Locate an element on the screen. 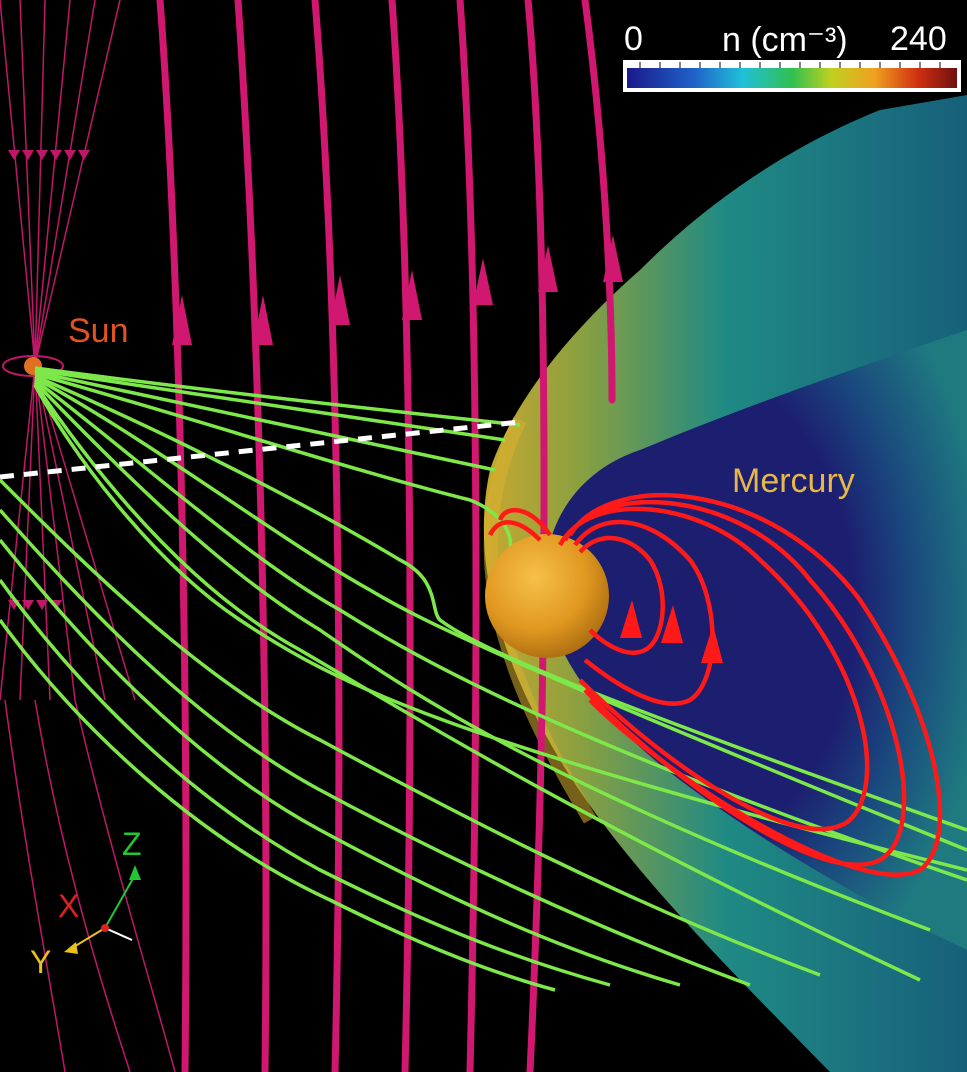 This screenshot has width=967, height=1072. sun-orbit-ring is located at coordinates (33, 366).